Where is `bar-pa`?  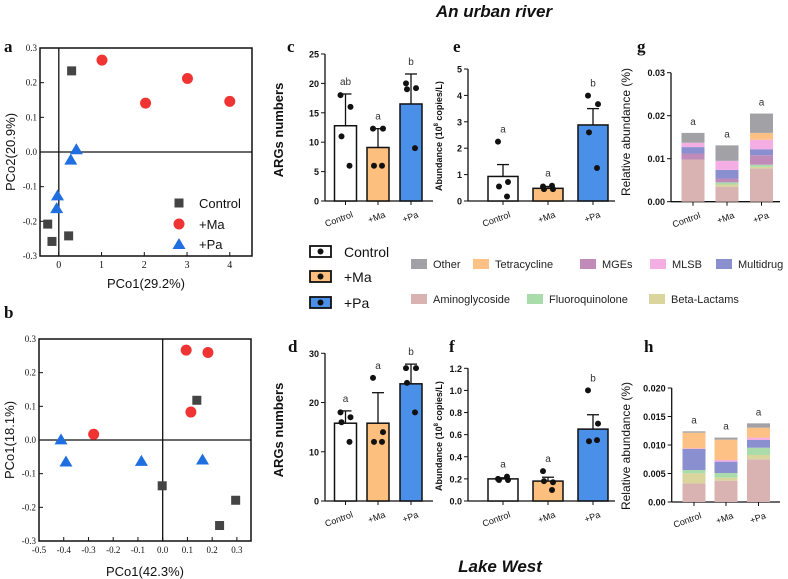
bar-pa is located at coordinates (411, 442).